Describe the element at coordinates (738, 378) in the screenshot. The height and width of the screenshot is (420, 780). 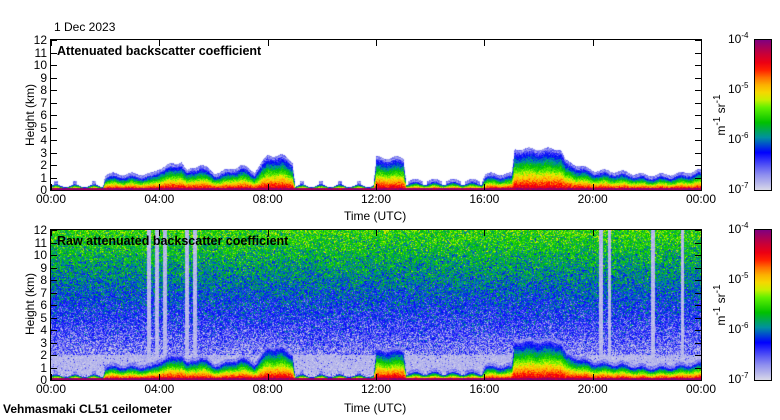
I see `colorbar-tick-label: 10⁻⁷` at that location.